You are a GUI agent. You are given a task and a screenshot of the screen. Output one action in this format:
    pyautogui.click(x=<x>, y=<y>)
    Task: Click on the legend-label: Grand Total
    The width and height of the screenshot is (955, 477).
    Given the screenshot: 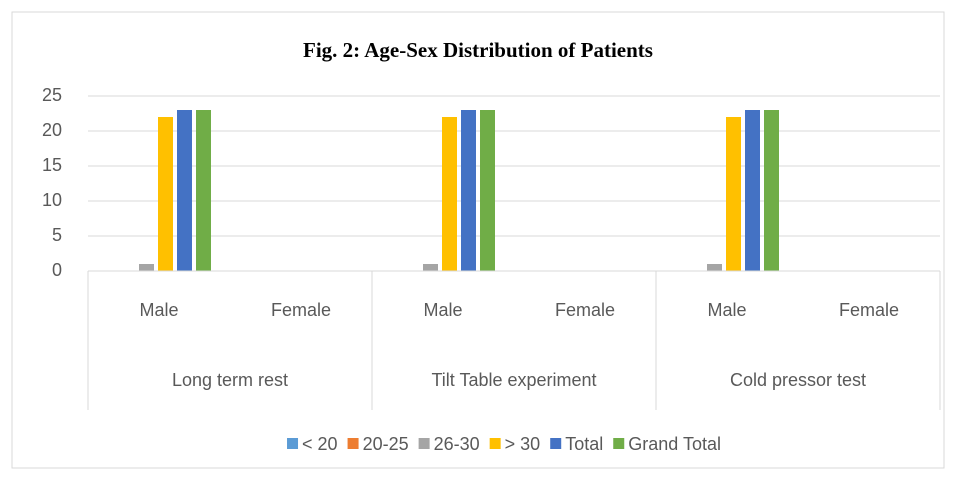 What is the action you would take?
    pyautogui.click(x=674, y=444)
    